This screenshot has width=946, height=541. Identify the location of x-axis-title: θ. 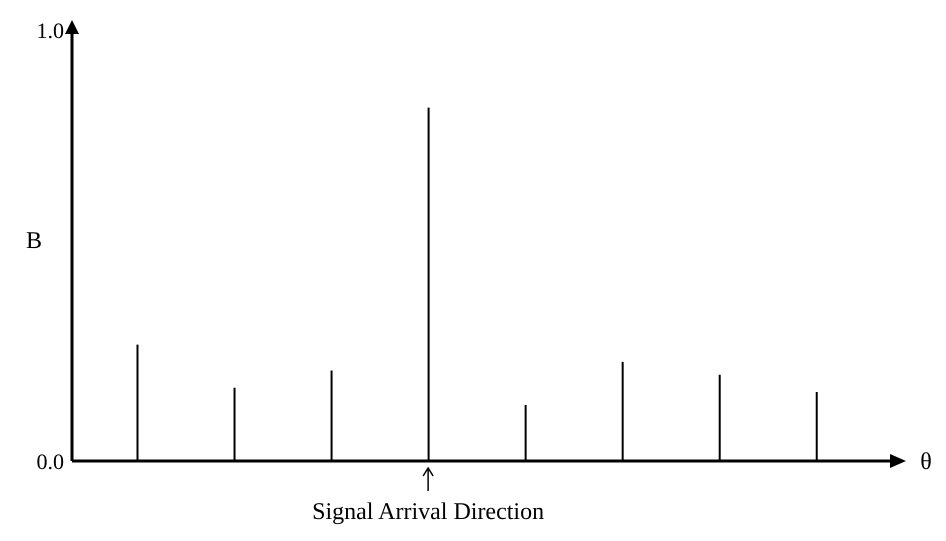
(926, 462).